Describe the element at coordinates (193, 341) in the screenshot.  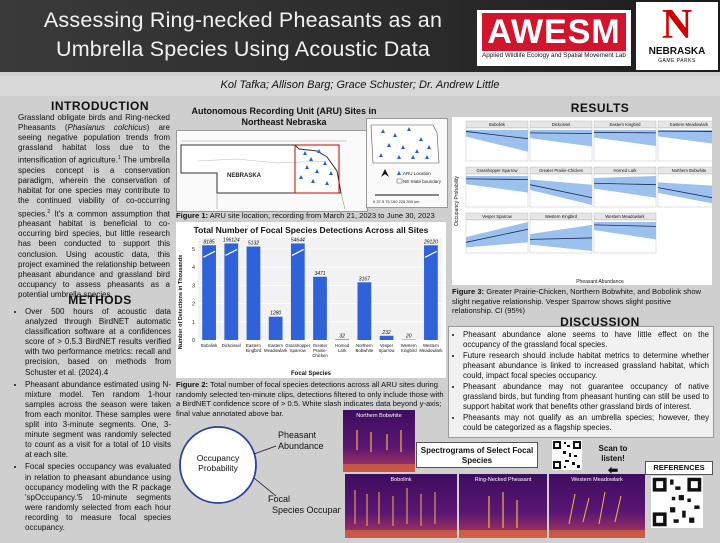
I see `y-tick-label: 0` at that location.